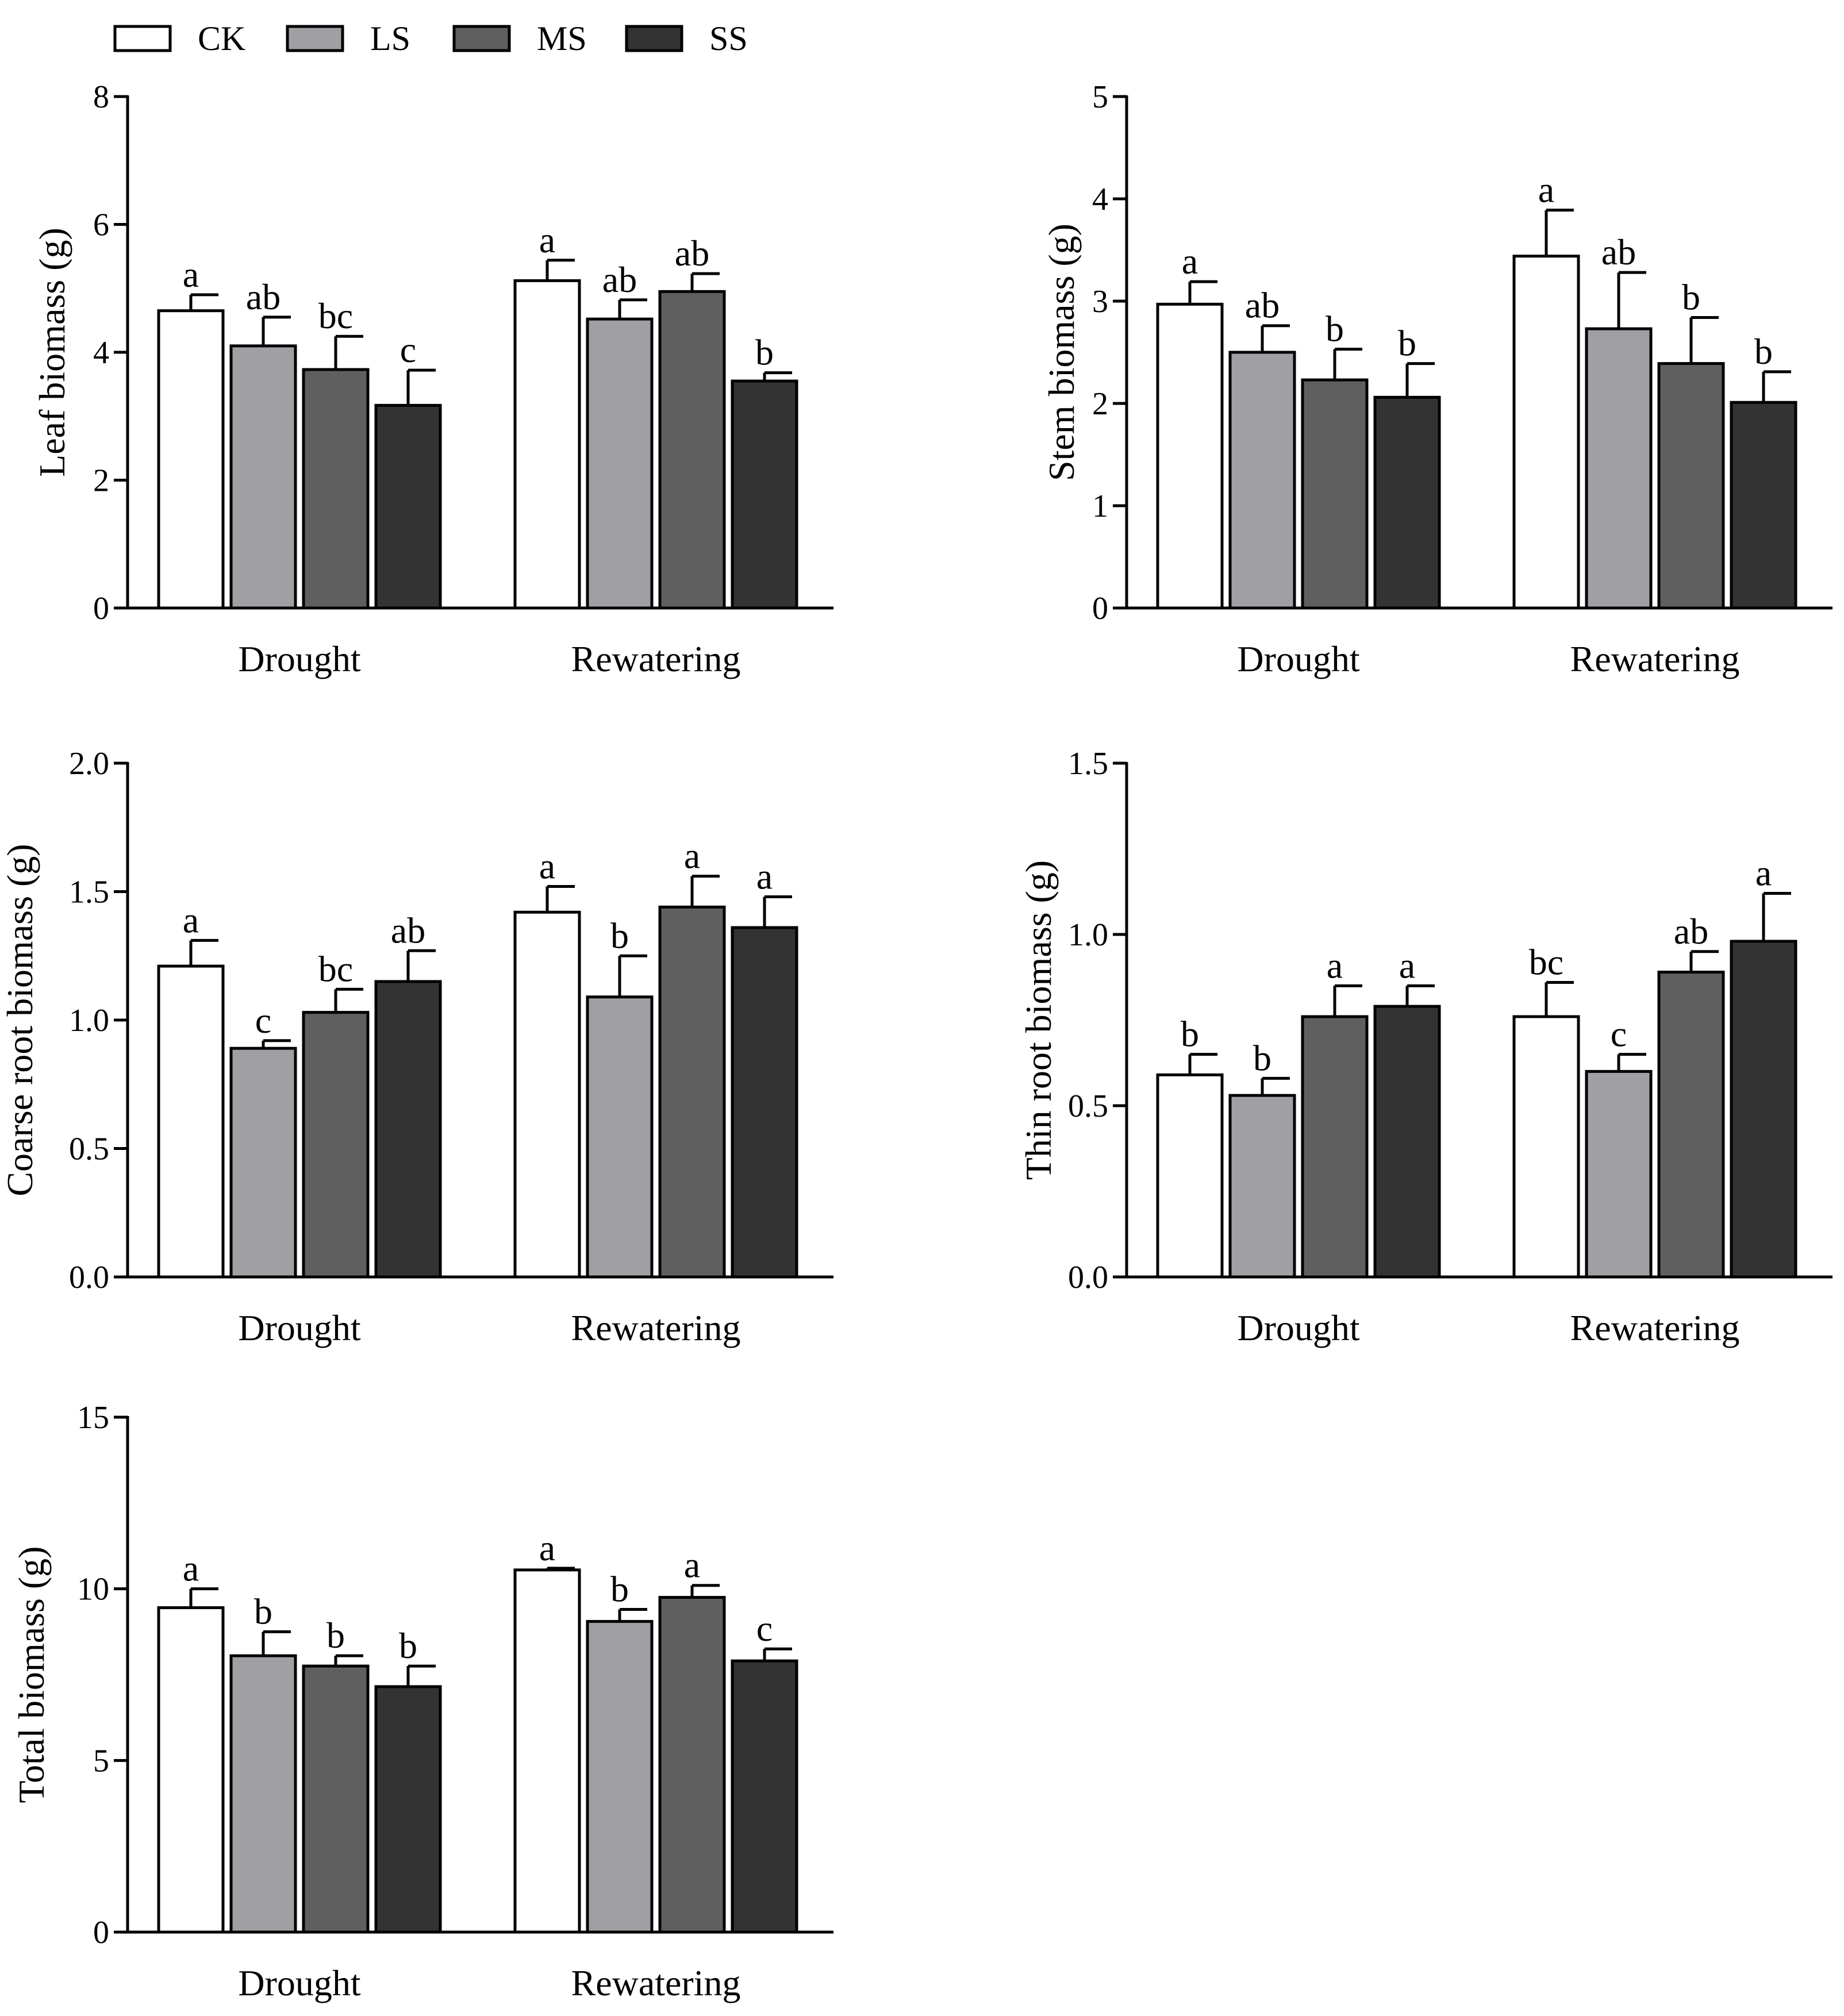  I want to click on legend-label-ck: CK, so click(221, 39).